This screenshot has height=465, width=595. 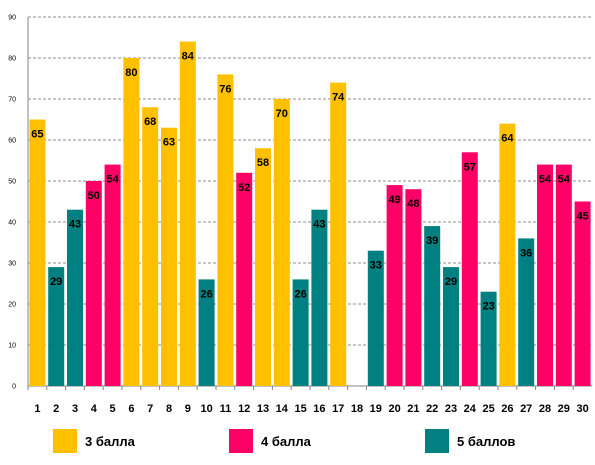 I want to click on data-label: 43, so click(x=319, y=225).